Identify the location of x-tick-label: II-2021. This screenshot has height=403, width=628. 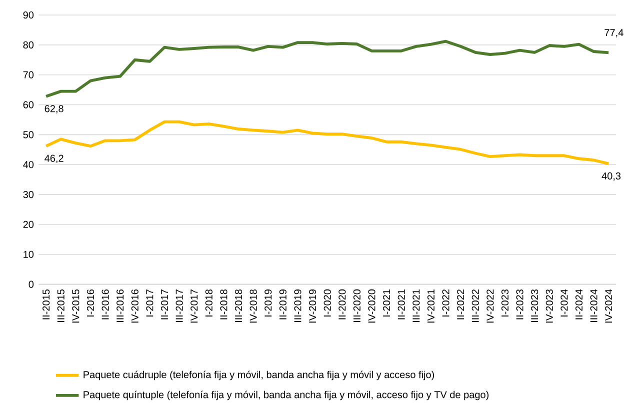
(401, 305).